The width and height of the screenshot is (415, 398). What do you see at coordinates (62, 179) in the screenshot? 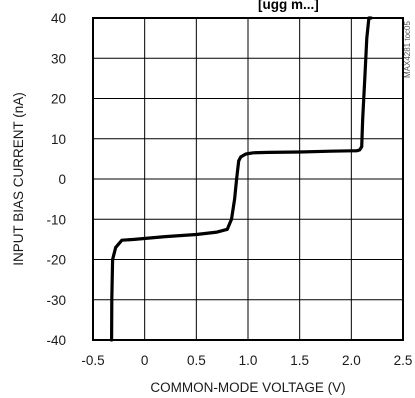
I see `y-tick-label: 0` at bounding box center [62, 179].